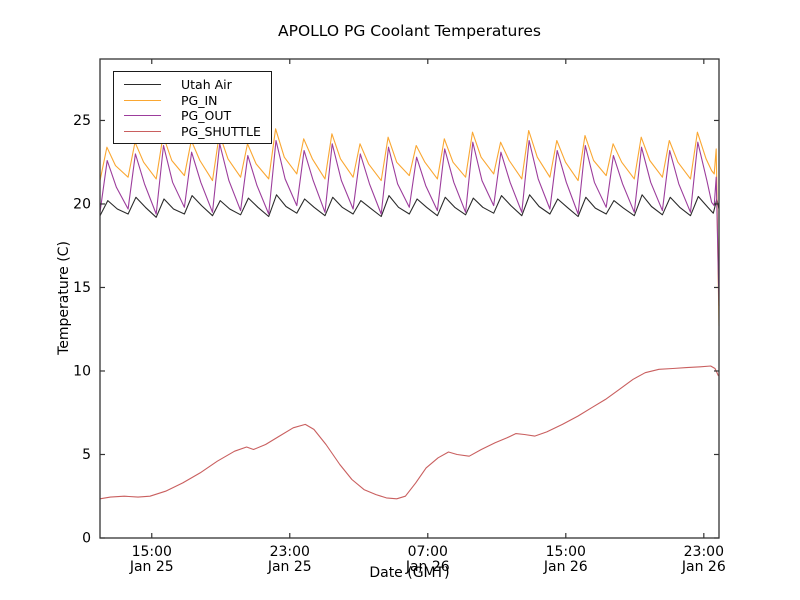 This screenshot has height=600, width=800. Describe the element at coordinates (221, 131) in the screenshot. I see `legend-label: PG_SHUTTLE` at that location.